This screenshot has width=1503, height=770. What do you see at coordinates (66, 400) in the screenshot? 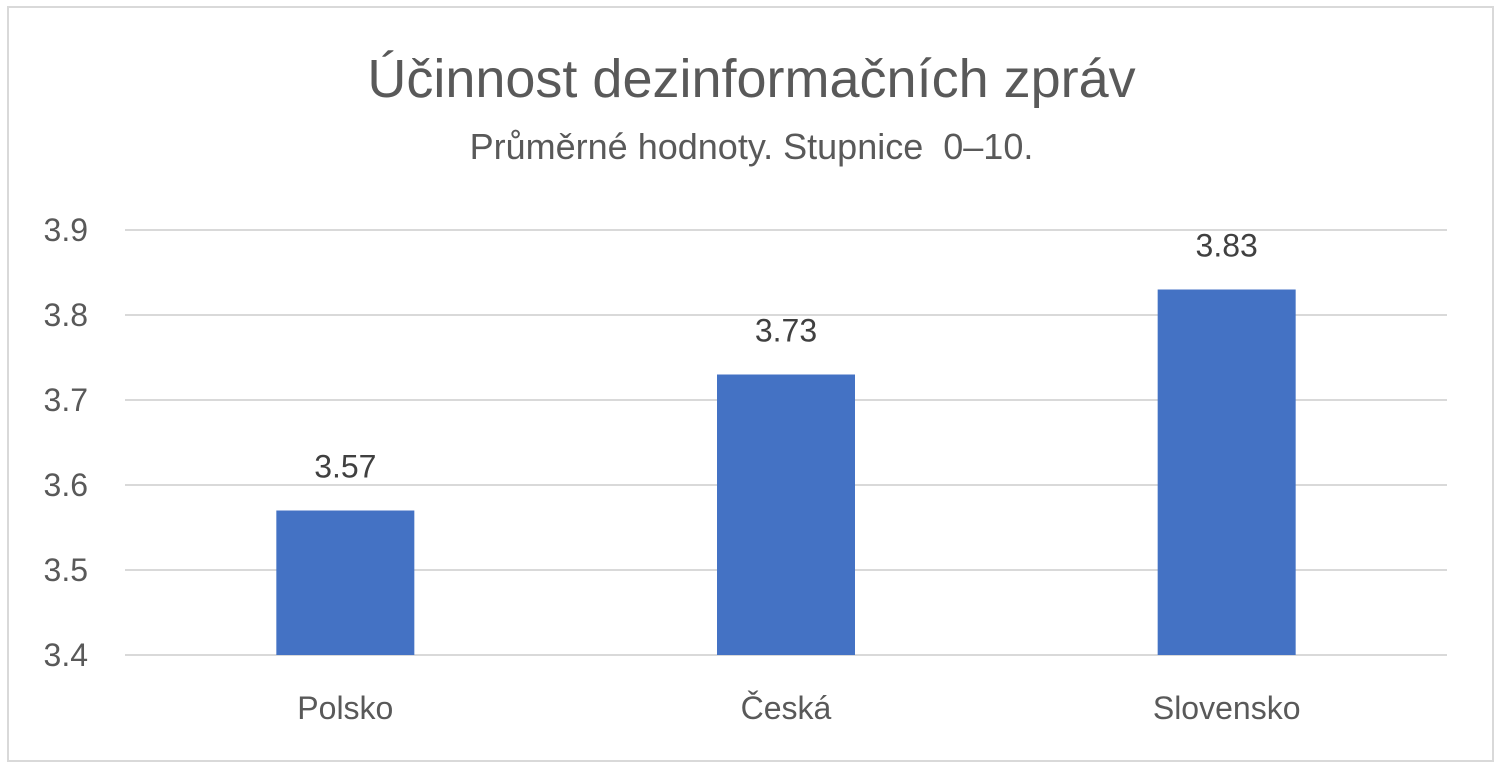
I see `y-tick-label: 3.7` at bounding box center [66, 400].